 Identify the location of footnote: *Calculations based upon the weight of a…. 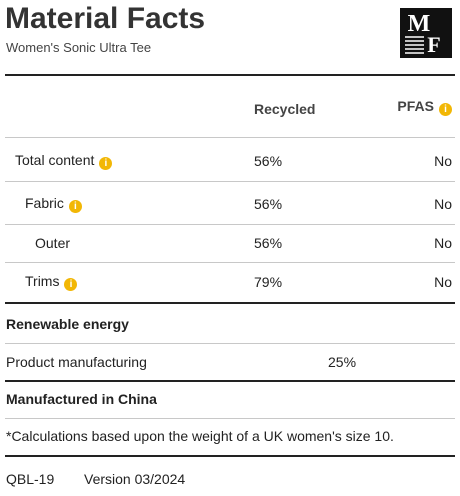
(200, 436).